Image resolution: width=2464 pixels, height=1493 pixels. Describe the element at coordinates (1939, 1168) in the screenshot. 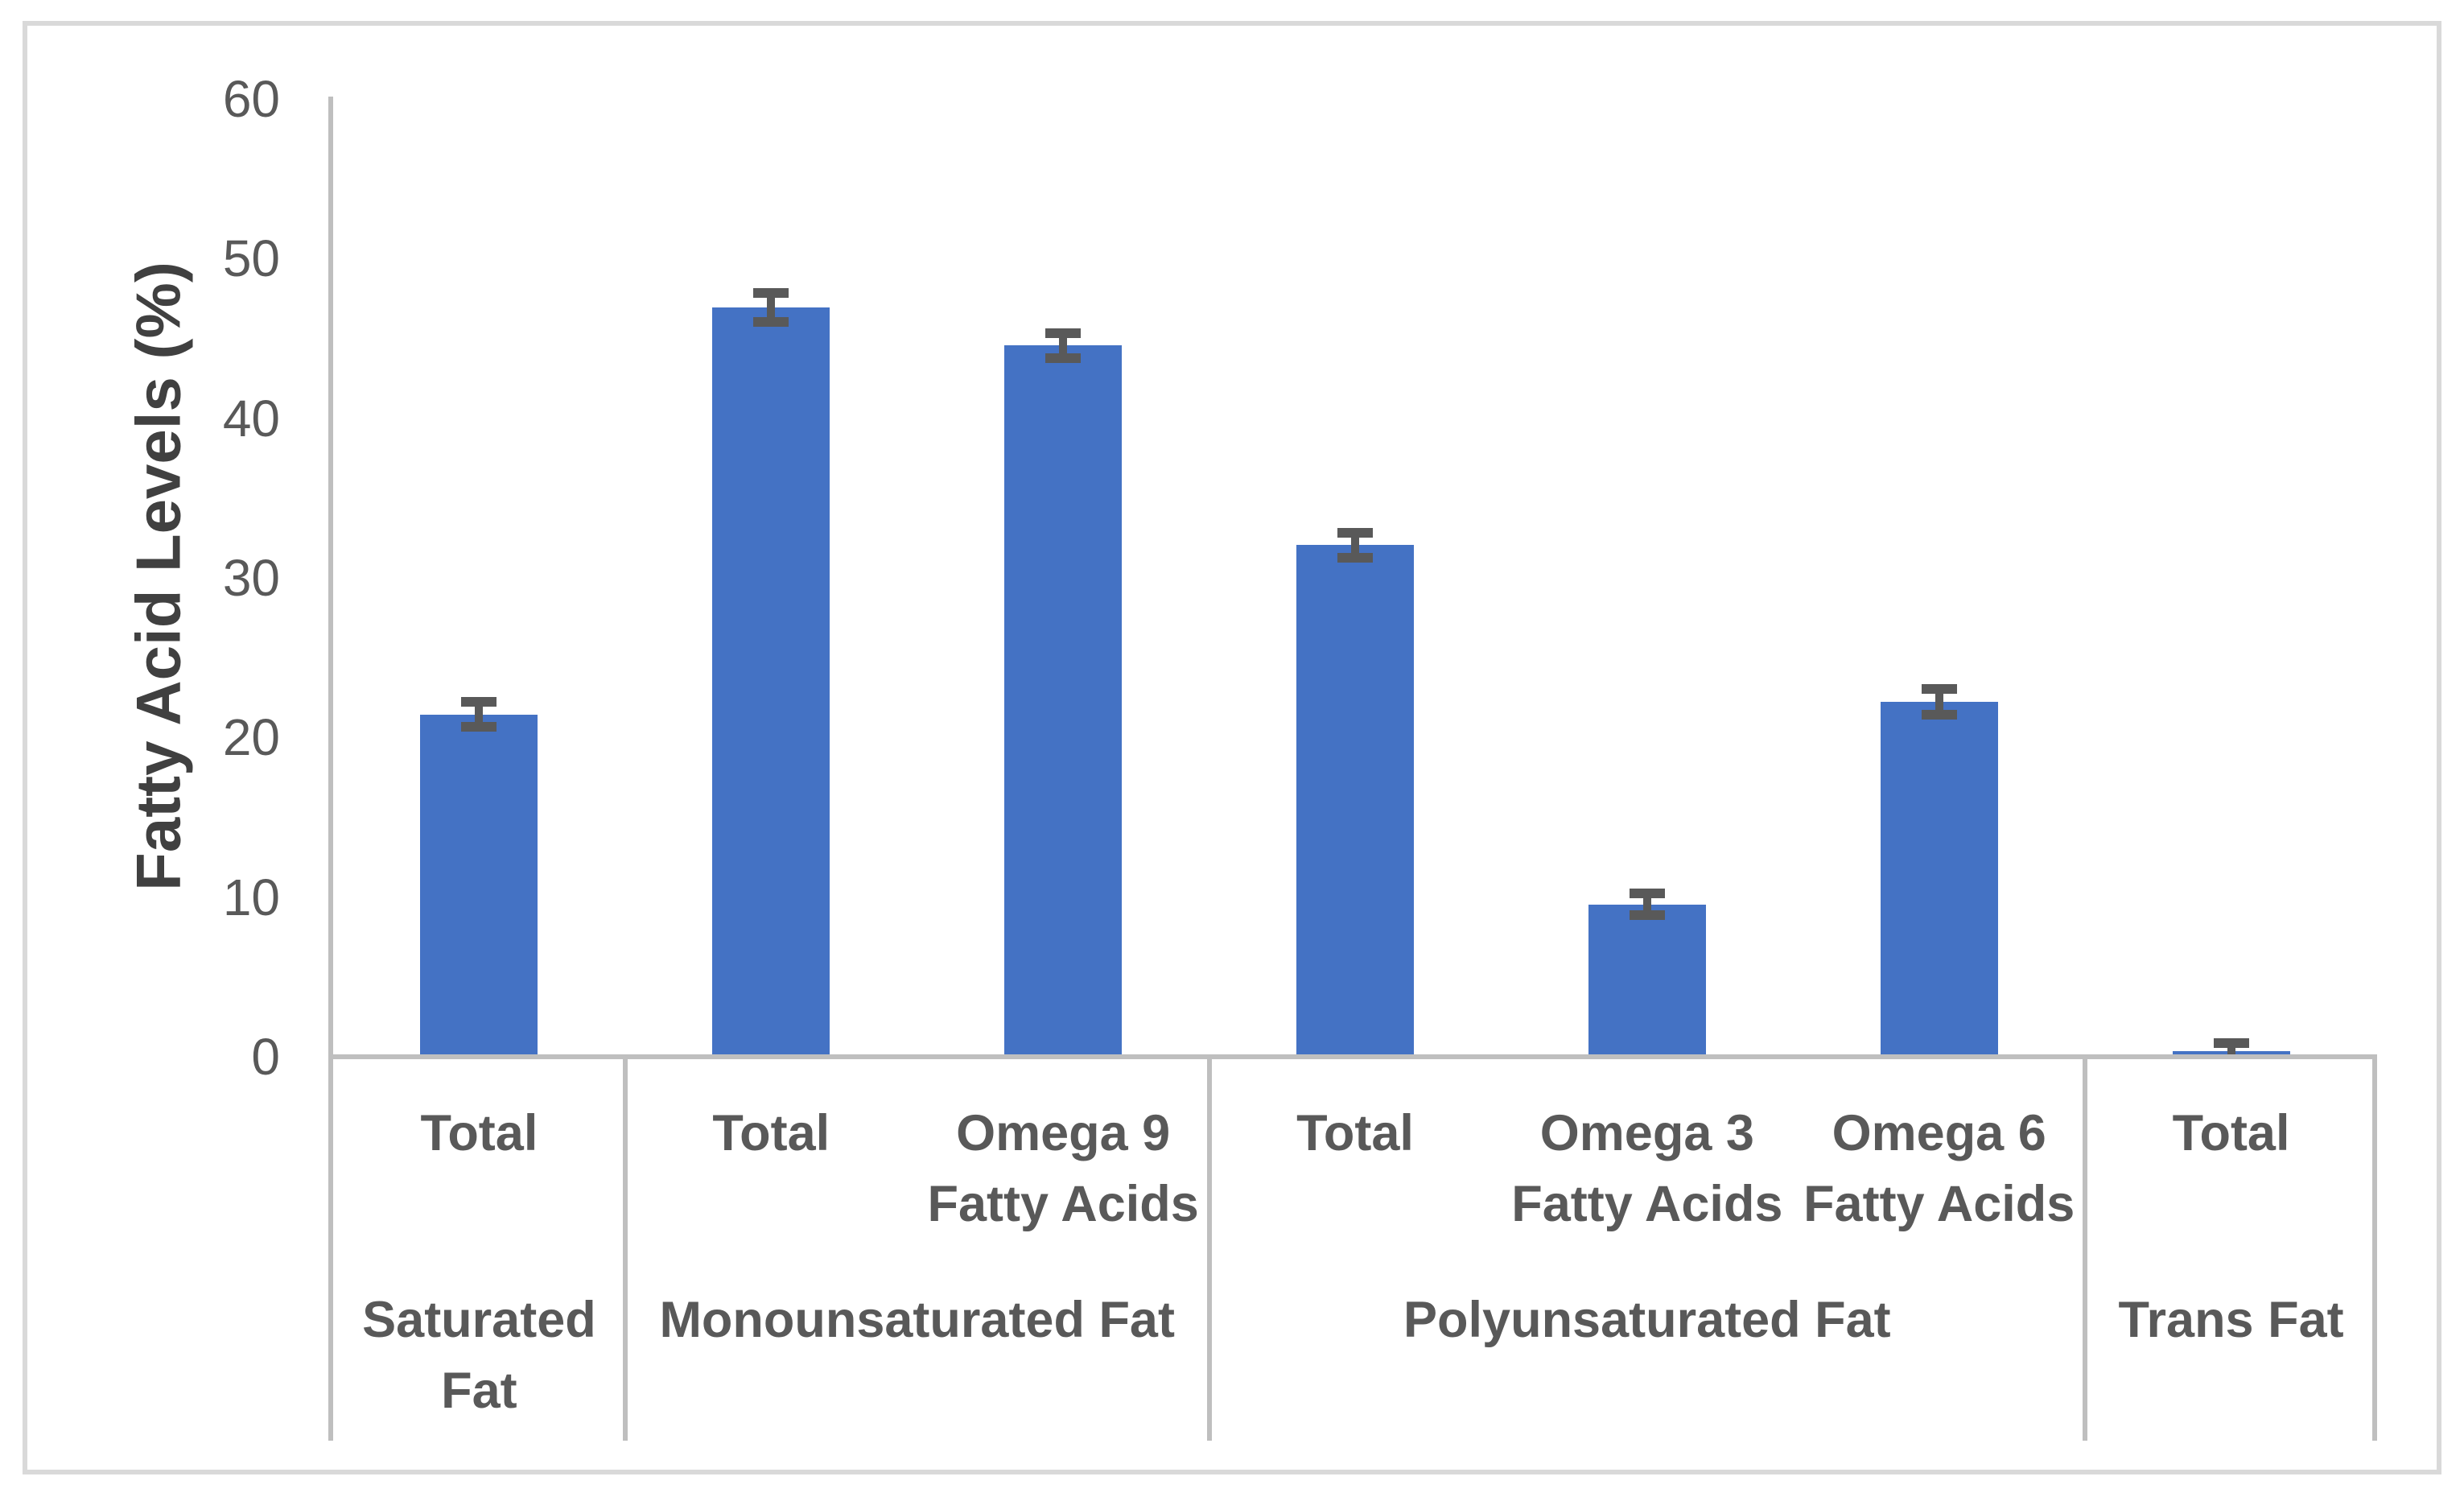

I see `category-item-label: Omega 6 Fatty Acids` at that location.